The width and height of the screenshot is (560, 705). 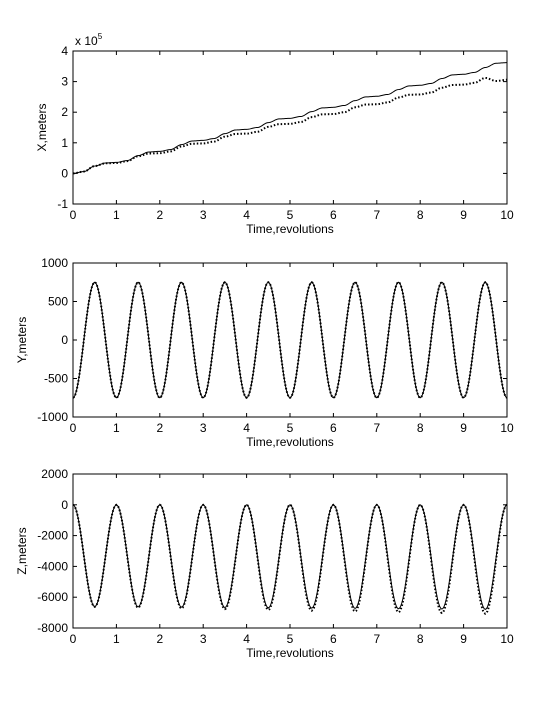 What do you see at coordinates (22, 550) in the screenshot?
I see `y-axis-label: Z,meters` at bounding box center [22, 550].